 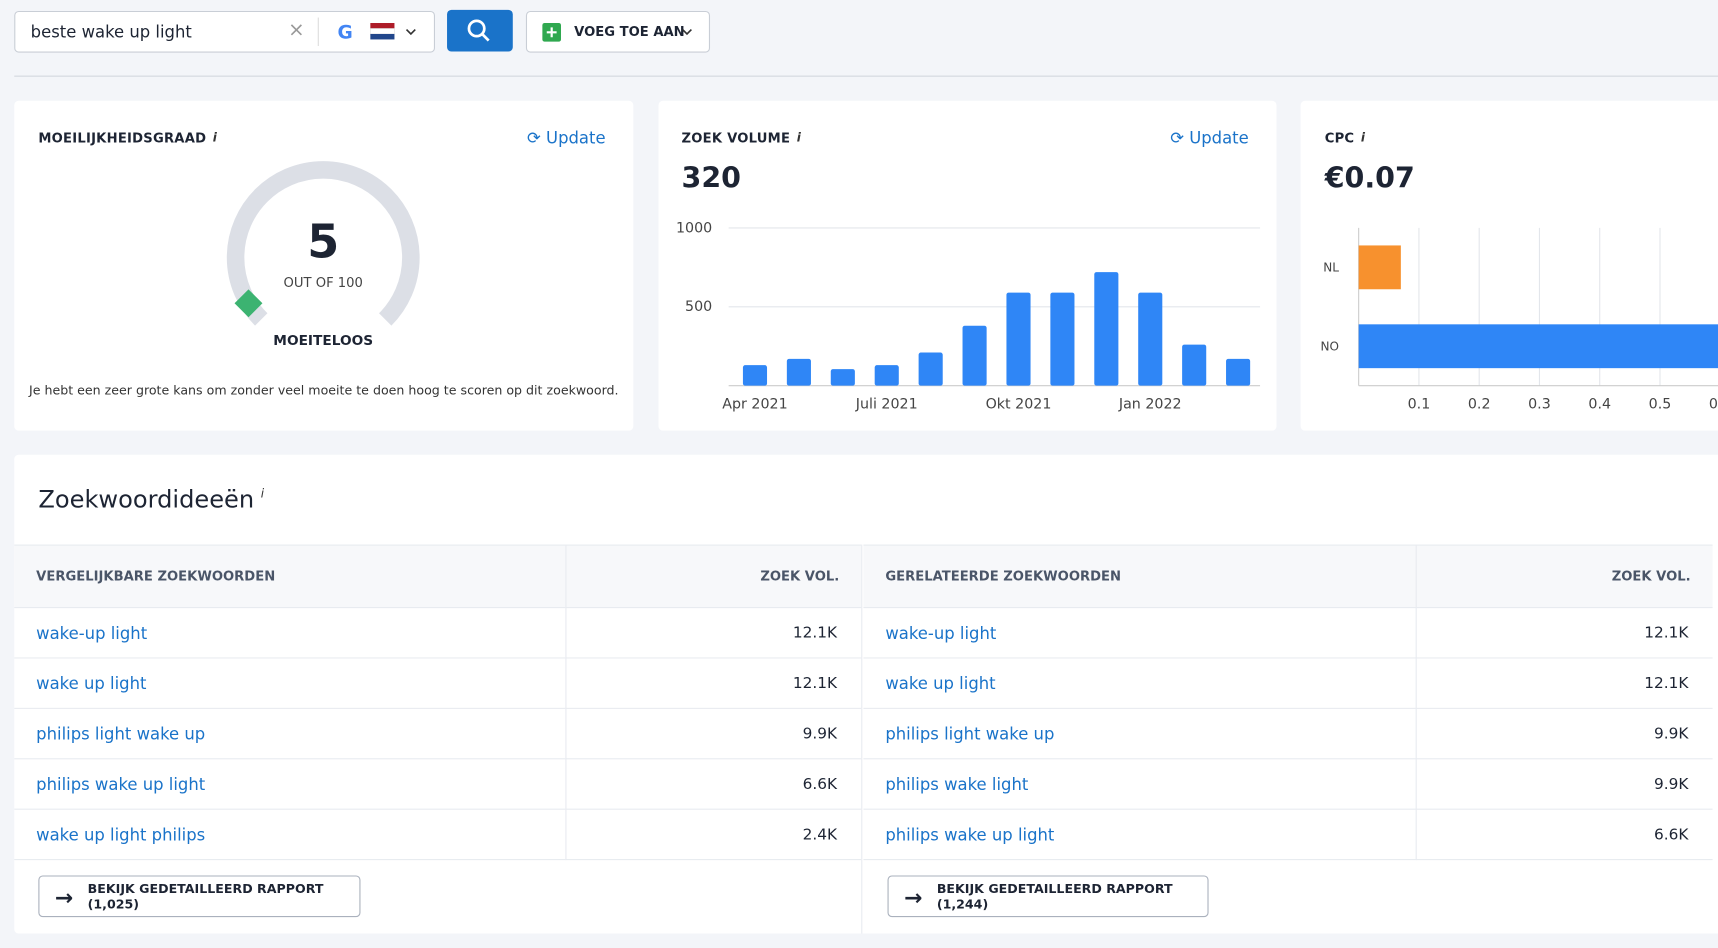 I want to click on keyword-link: wake up light philips, so click(x=290, y=835).